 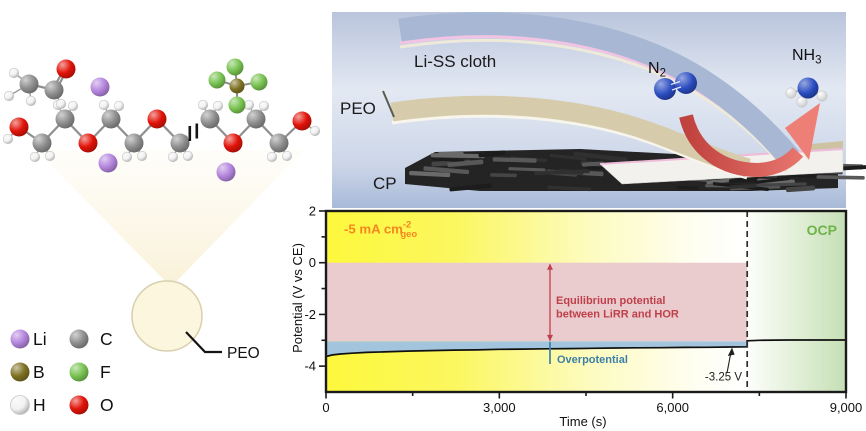 What do you see at coordinates (499, 407) in the screenshot?
I see `svg-text: 3,000` at bounding box center [499, 407].